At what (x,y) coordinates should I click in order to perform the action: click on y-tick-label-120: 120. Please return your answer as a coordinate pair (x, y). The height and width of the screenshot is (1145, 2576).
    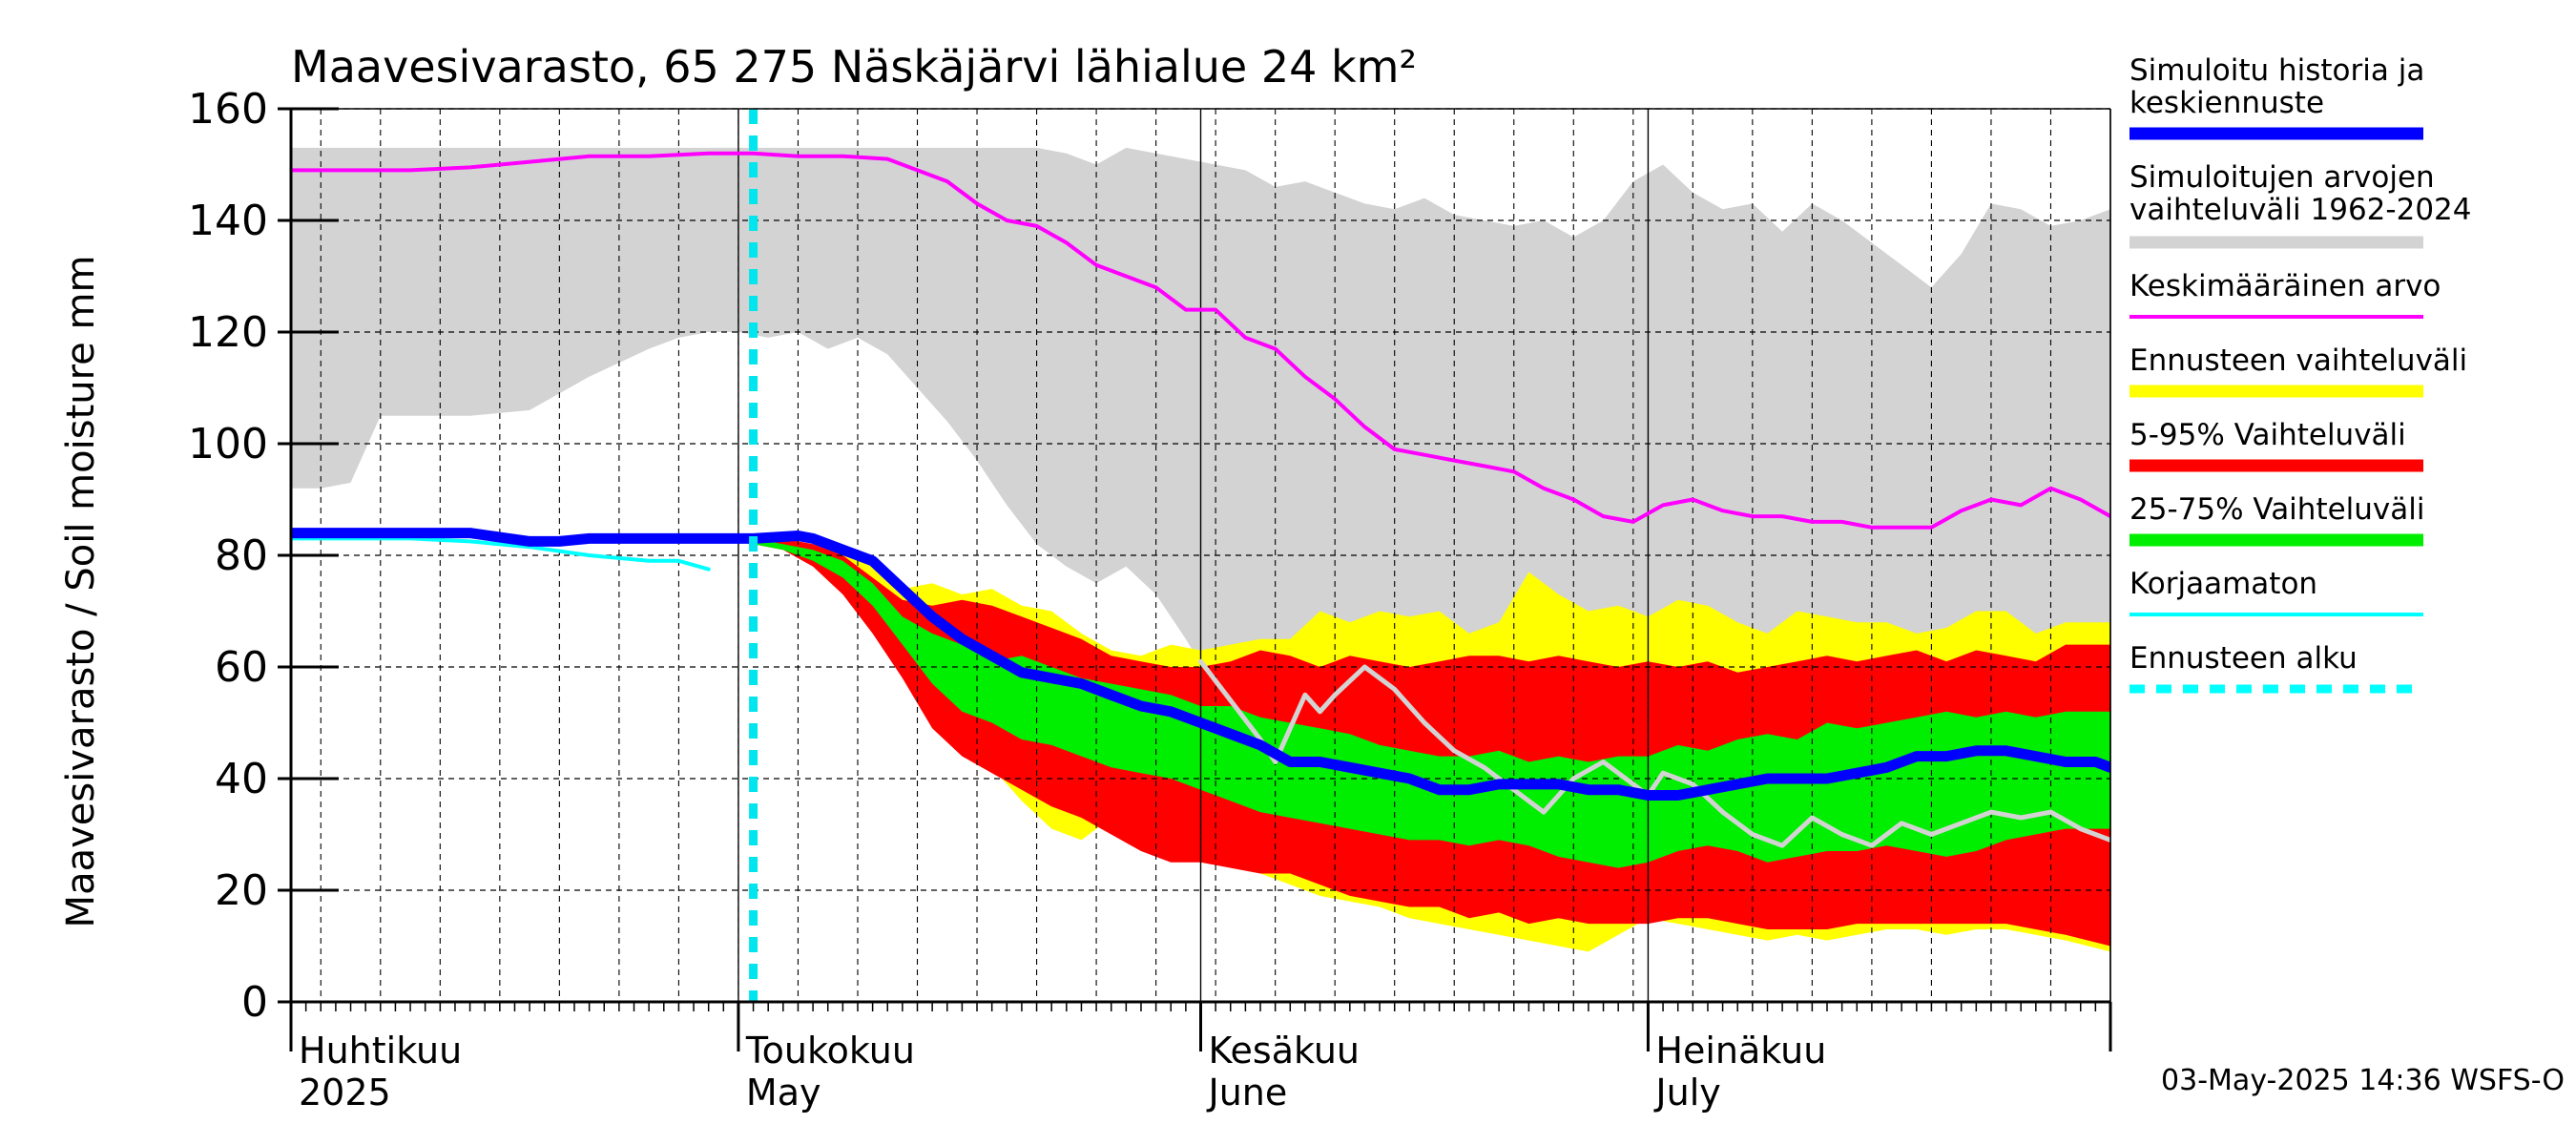
    Looking at the image, I should click on (228, 332).